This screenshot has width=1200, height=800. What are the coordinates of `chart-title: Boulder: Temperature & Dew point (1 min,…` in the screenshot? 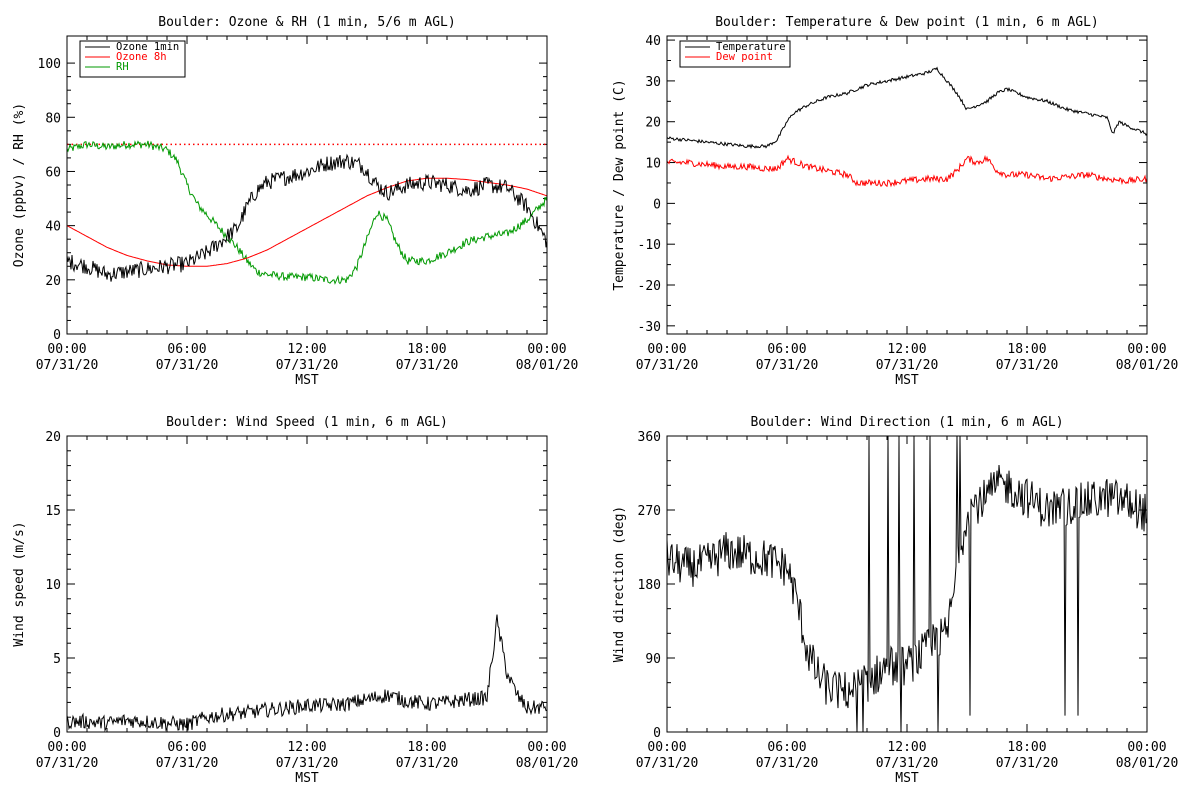 It's located at (907, 22).